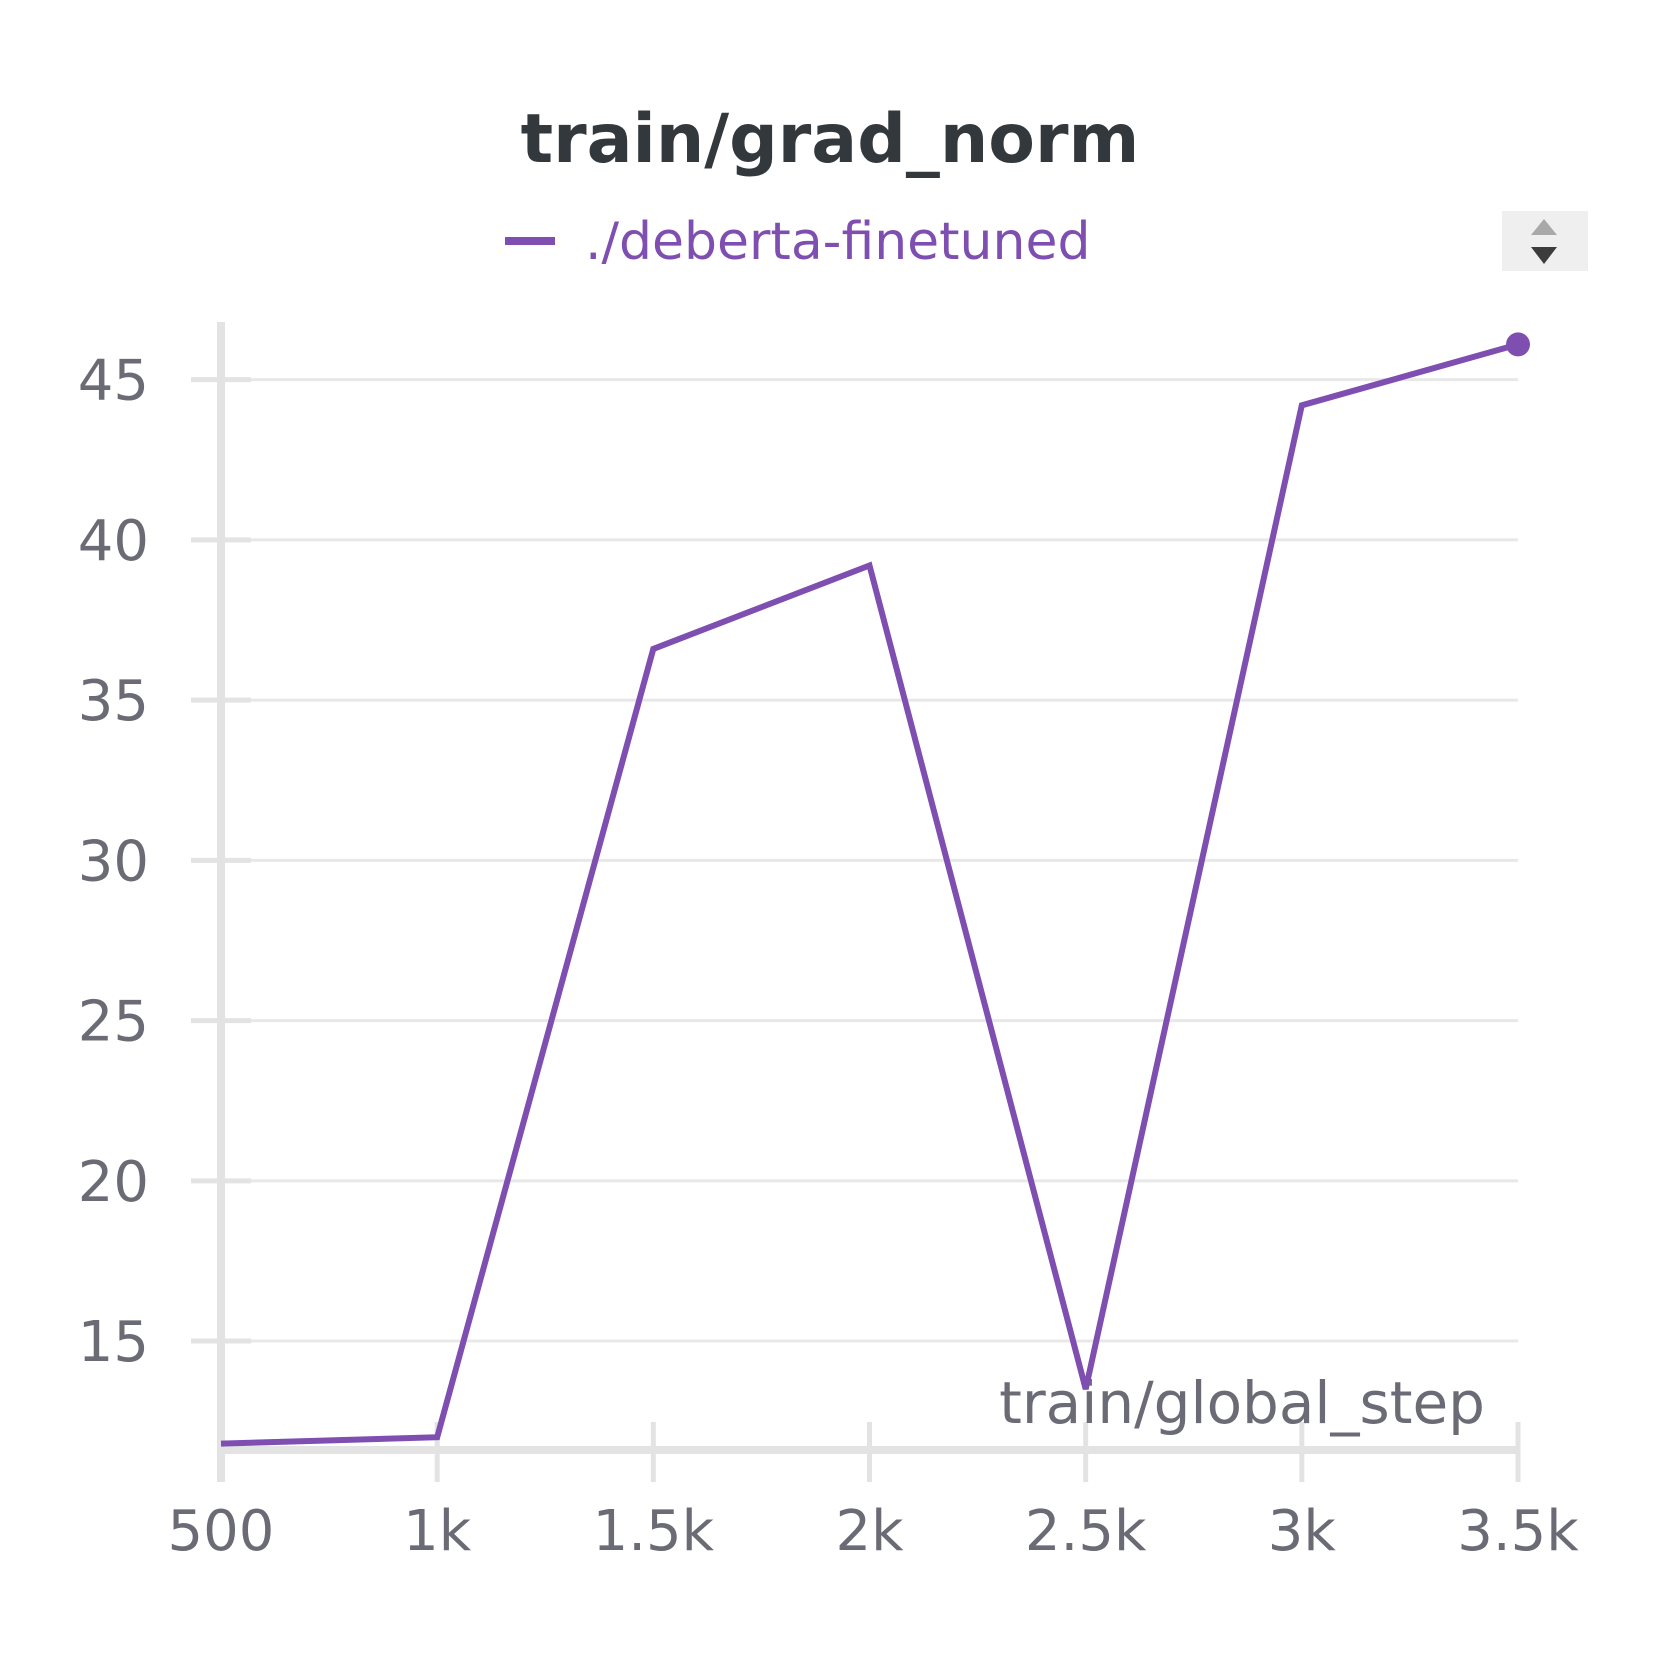 This screenshot has width=1660, height=1660. Describe the element at coordinates (113, 541) in the screenshot. I see `y-tick-label: 40` at that location.